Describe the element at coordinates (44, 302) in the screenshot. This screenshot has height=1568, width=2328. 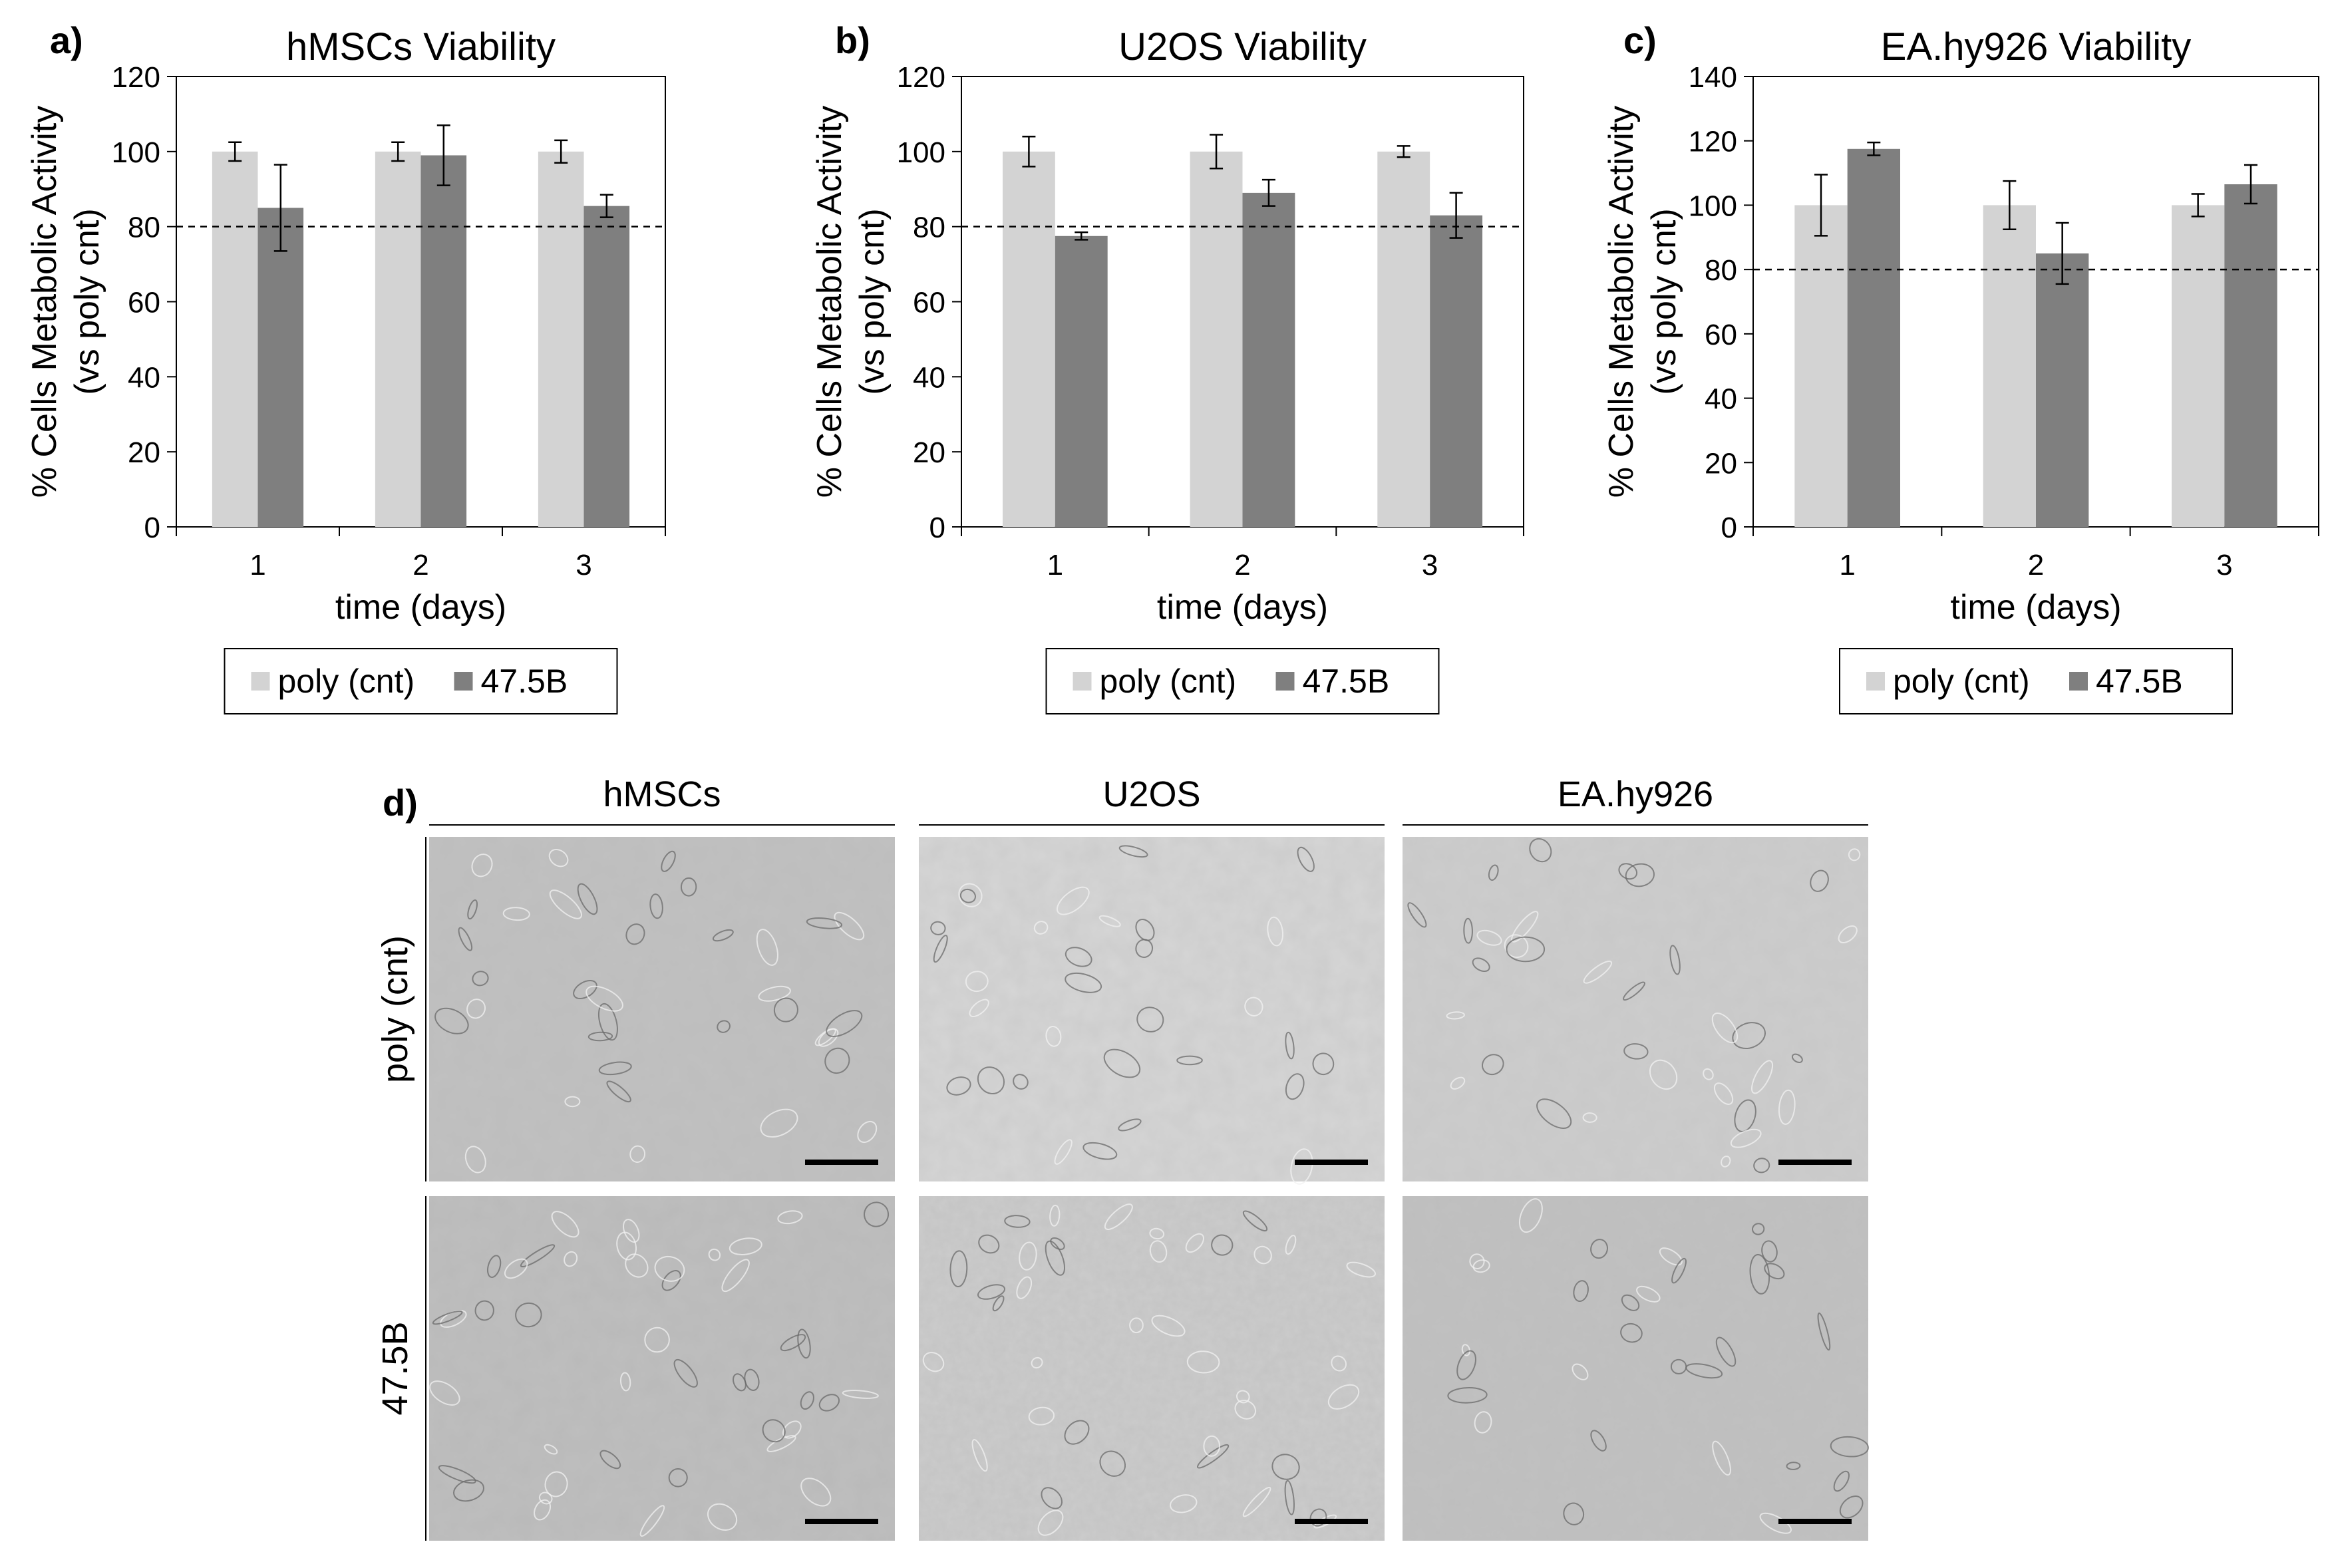
I see `y-axis-label-line1: % Cells Metabolic Activity` at that location.